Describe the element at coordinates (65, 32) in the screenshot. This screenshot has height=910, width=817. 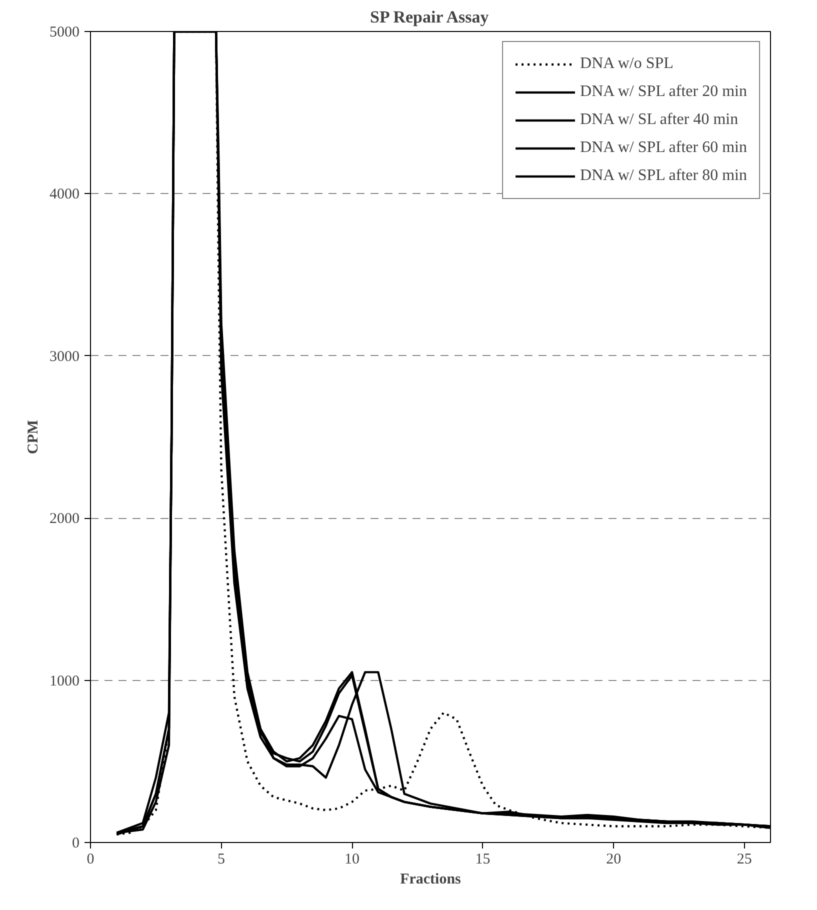
I see `y-tick-label: 5000` at that location.